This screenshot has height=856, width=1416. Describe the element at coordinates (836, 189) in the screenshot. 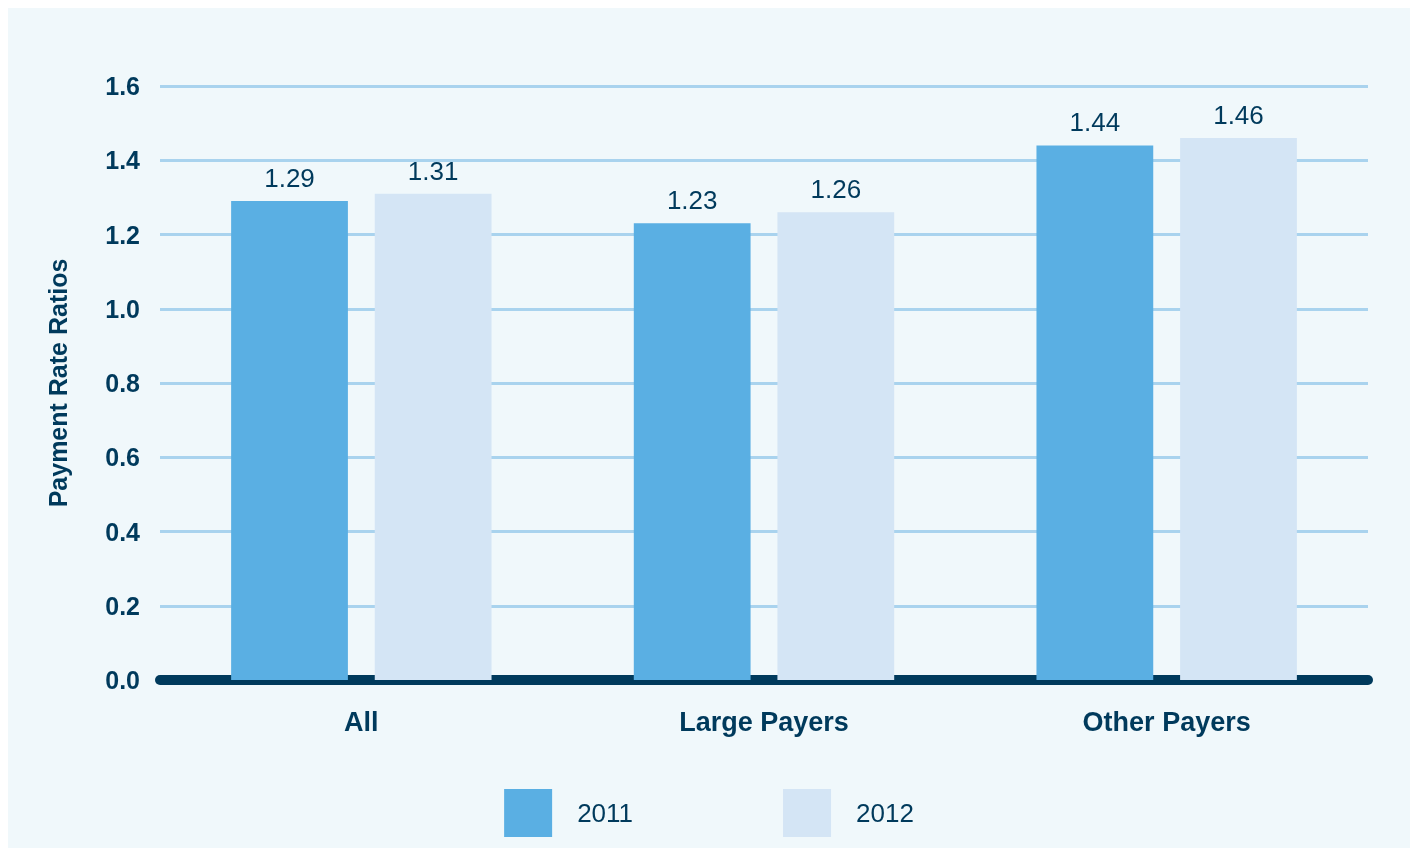

I see `data-label: 1.26` at that location.